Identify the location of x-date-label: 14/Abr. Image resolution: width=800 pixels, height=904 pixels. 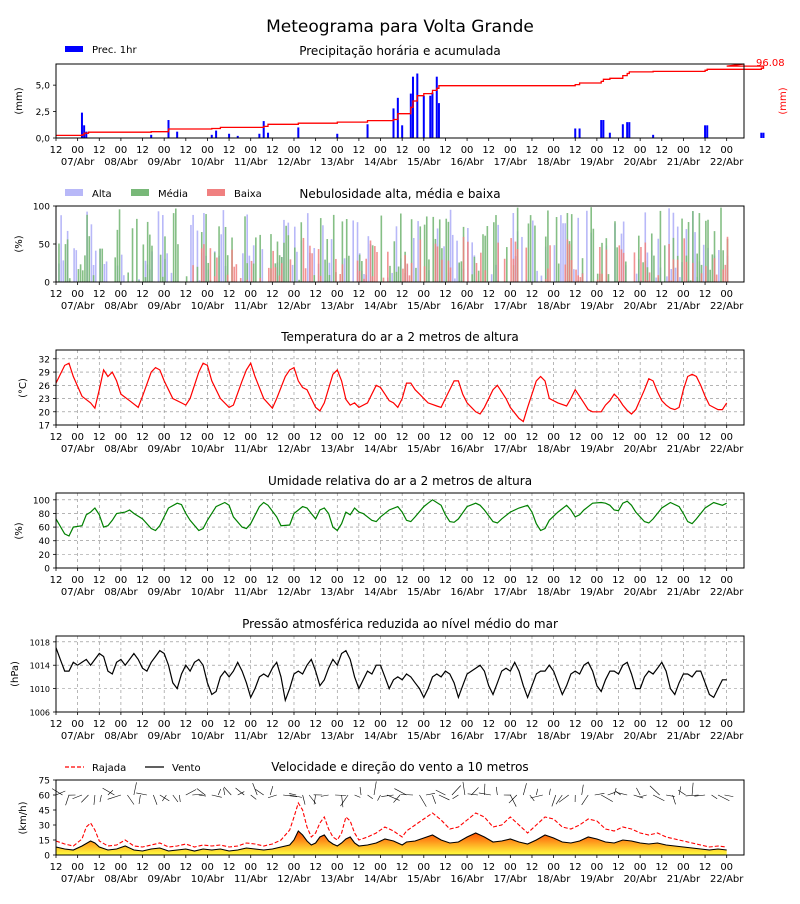
(381, 879).